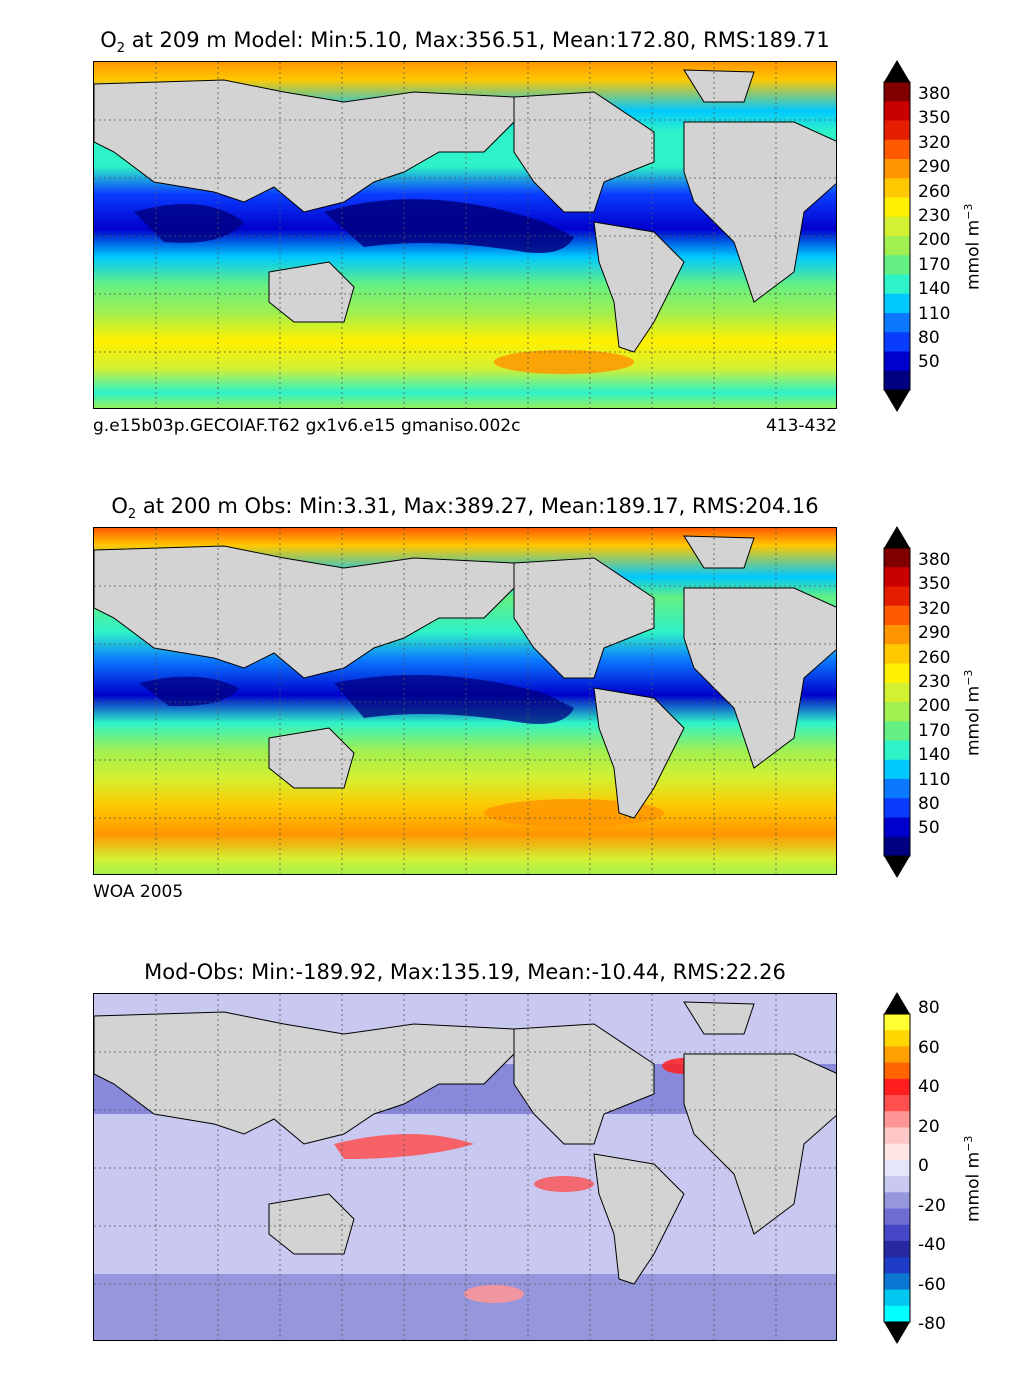 The width and height of the screenshot is (1020, 1392). I want to click on landmass-eurasia, so click(304, 1078).